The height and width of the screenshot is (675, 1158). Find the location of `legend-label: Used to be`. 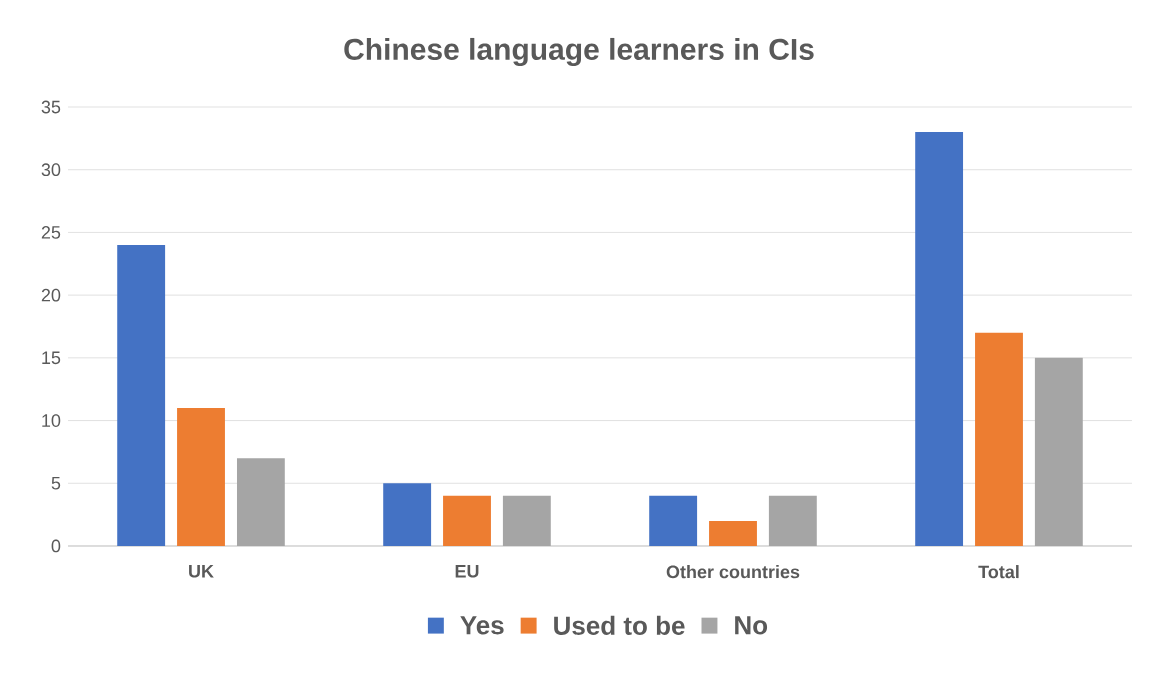

legend-label: Used to be is located at coordinates (619, 625).